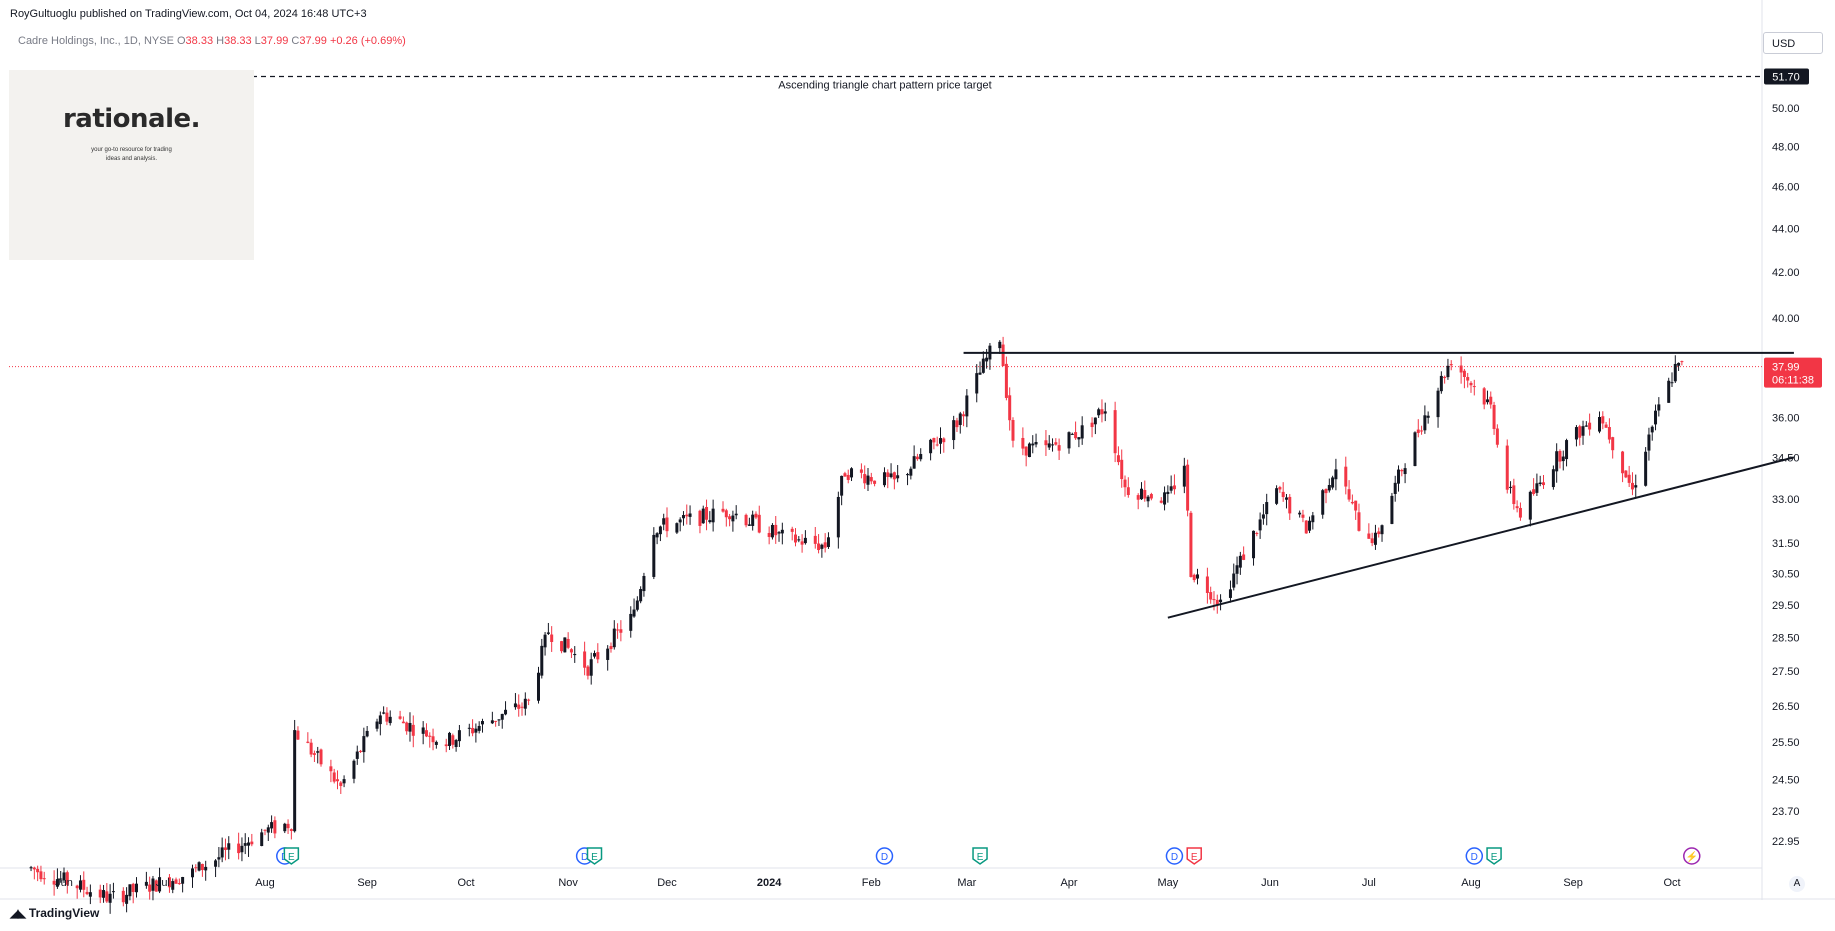  I want to click on event-markers: DEDEDEDEDE⚡, so click(988, 856).